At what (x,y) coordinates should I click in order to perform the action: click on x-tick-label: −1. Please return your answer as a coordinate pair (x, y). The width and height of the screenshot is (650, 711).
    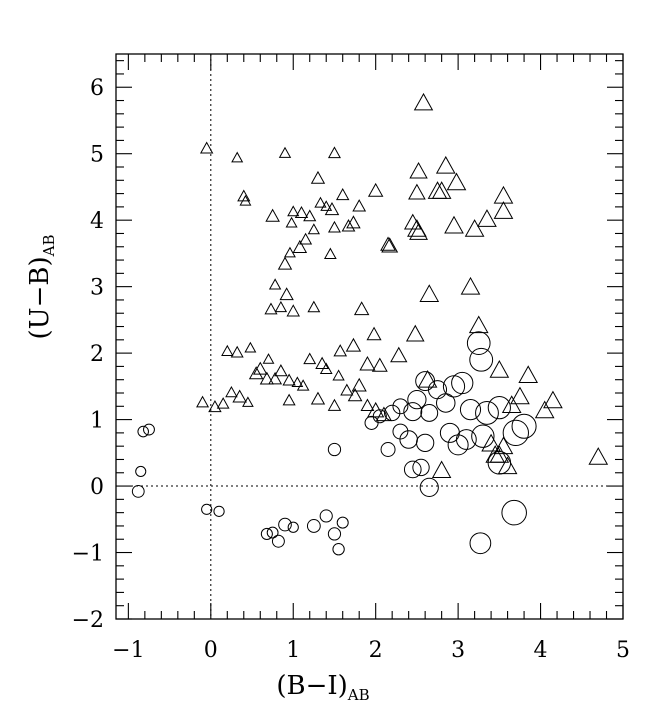
    Looking at the image, I should click on (128, 650).